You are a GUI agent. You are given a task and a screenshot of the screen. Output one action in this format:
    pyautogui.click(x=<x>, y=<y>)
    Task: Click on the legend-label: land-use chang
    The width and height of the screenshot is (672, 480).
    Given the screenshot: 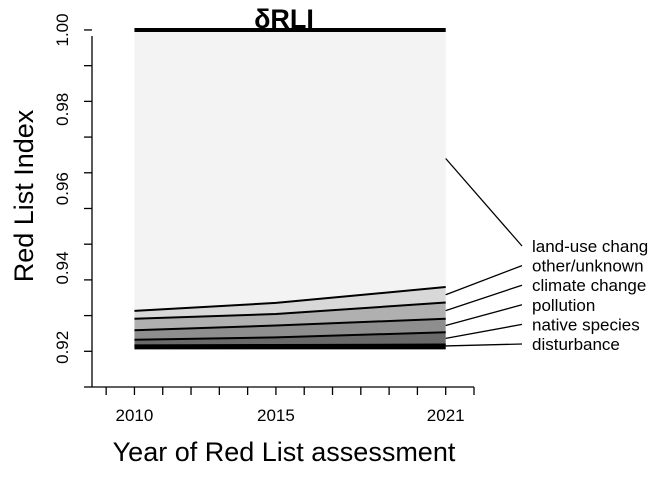 What is the action you would take?
    pyautogui.click(x=590, y=246)
    